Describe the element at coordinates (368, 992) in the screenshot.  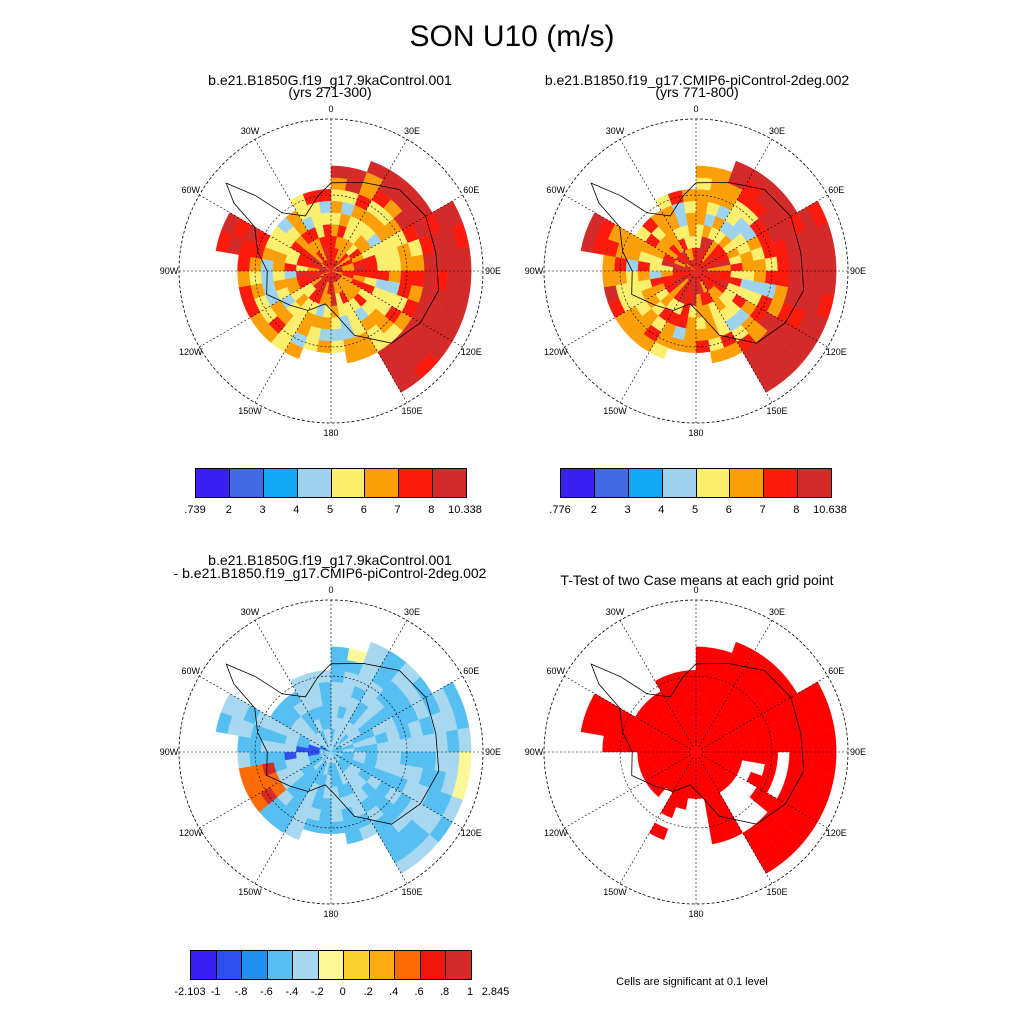
I see `colorbar-label: .2` at that location.